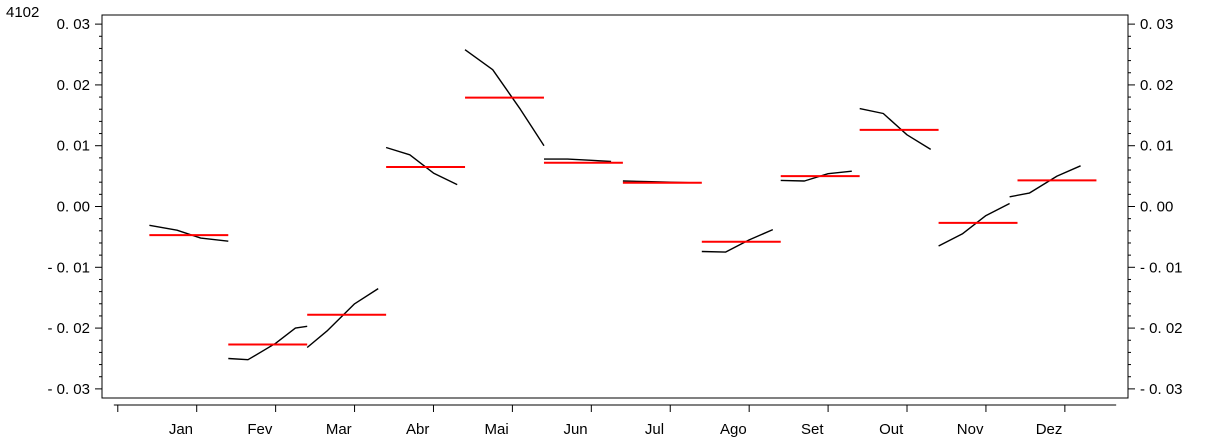  Describe the element at coordinates (615, 421) in the screenshot. I see `x-axis: Jan Fev Mar Abr Mai Jun Jul Ago Set Out Nov Dez` at that location.